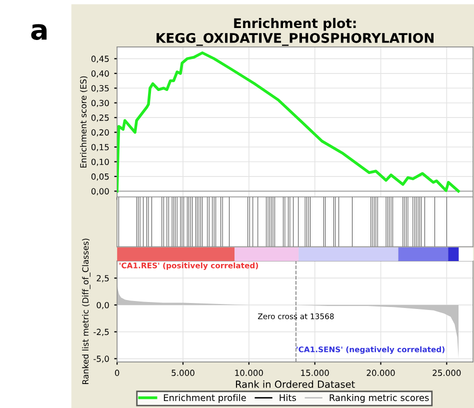  What do you see at coordinates (100, 88) in the screenshot?
I see `y-tick-label: 0,35` at bounding box center [100, 88].